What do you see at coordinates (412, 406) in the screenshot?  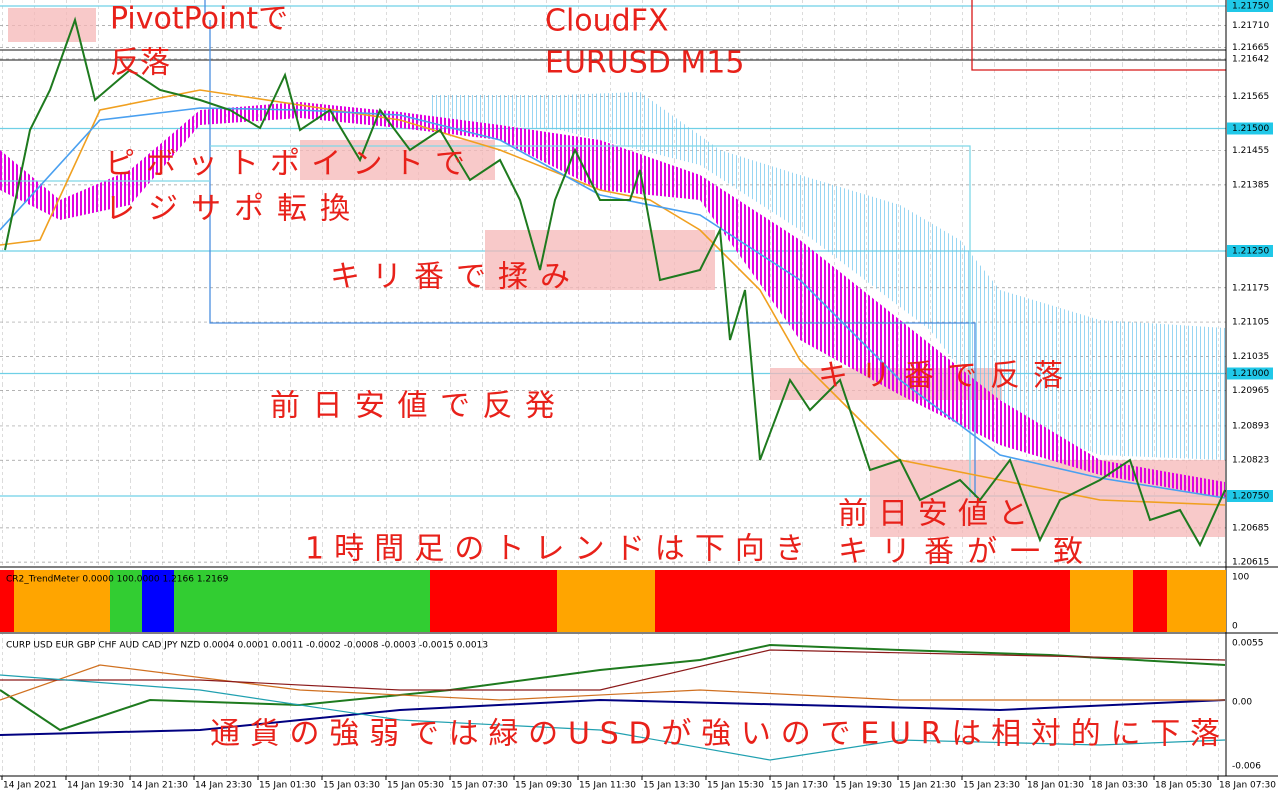 I see `annotation: 前日安値で反発` at bounding box center [412, 406].